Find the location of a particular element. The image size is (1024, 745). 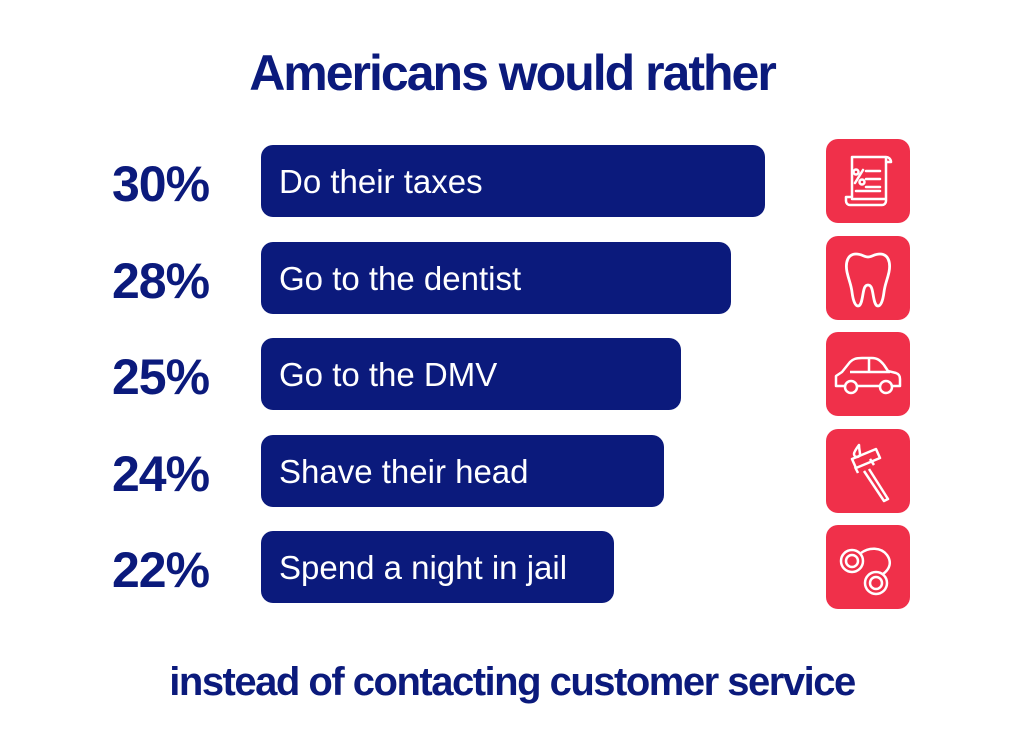

bar: Do their taxes is located at coordinates (513, 181).